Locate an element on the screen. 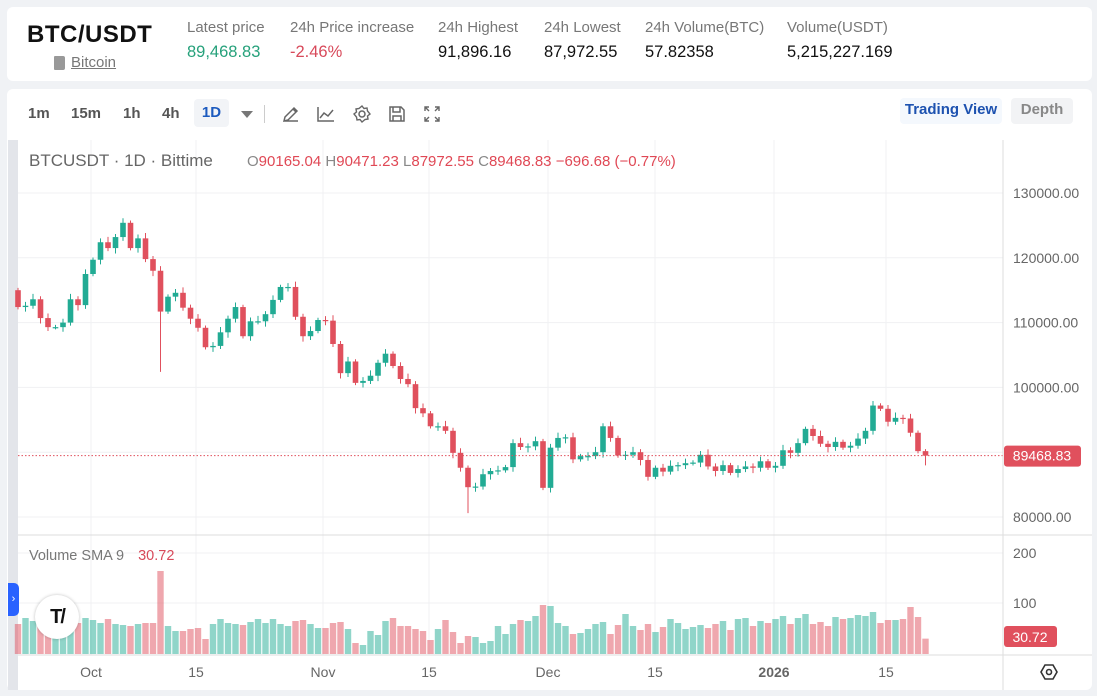  tradingview-logo: T/ is located at coordinates (57, 617).